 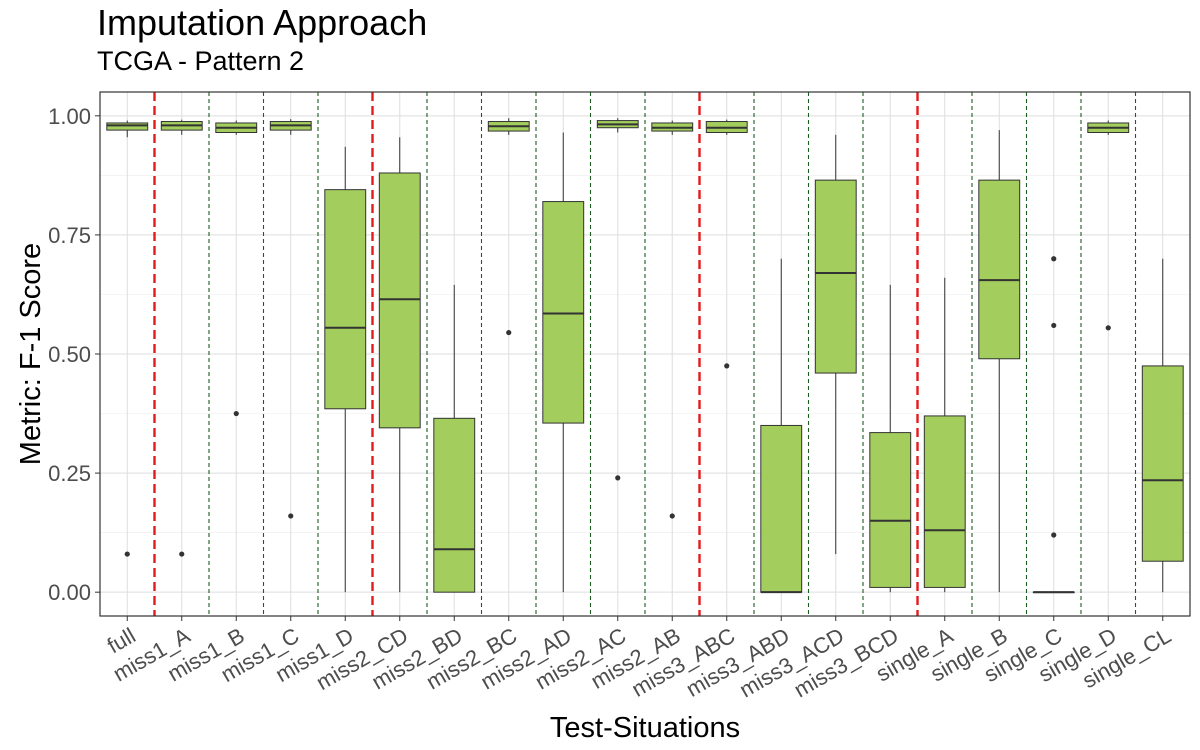 I want to click on boxplot-miss3_ABD, so click(x=781, y=426).